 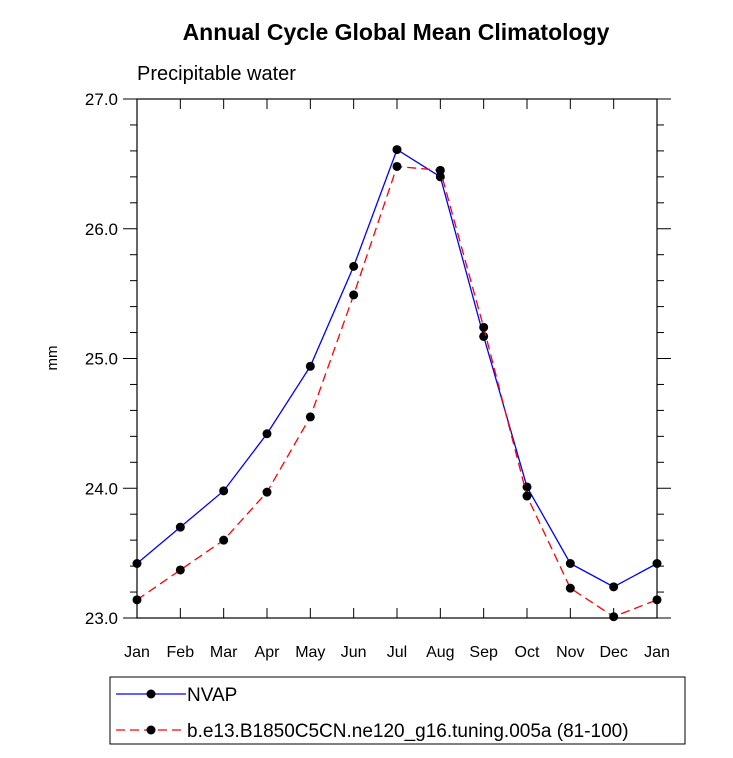 What do you see at coordinates (224, 652) in the screenshot?
I see `x-tick-label: Mar` at bounding box center [224, 652].